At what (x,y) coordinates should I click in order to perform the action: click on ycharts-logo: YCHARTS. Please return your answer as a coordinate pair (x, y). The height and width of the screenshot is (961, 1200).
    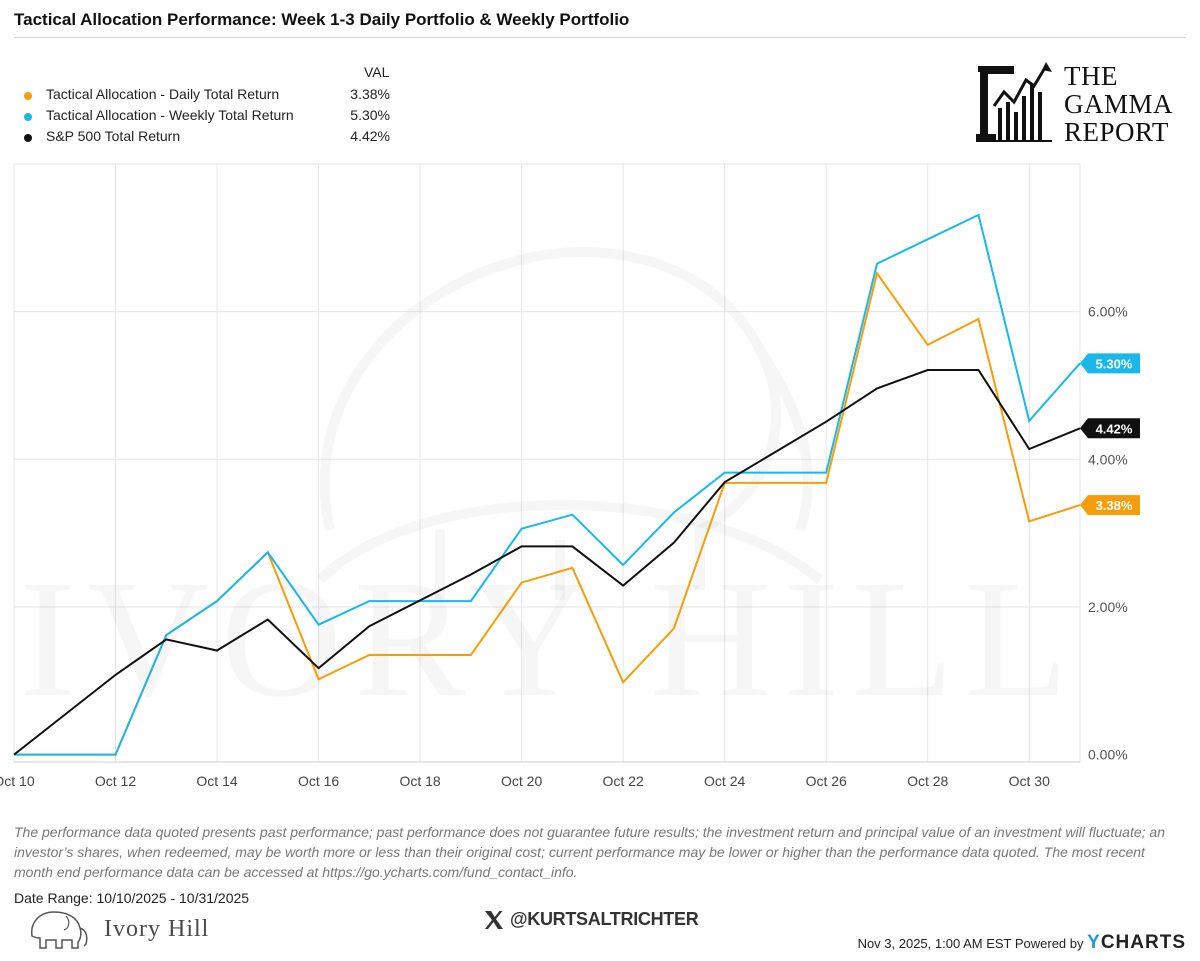
    Looking at the image, I should click on (1136, 942).